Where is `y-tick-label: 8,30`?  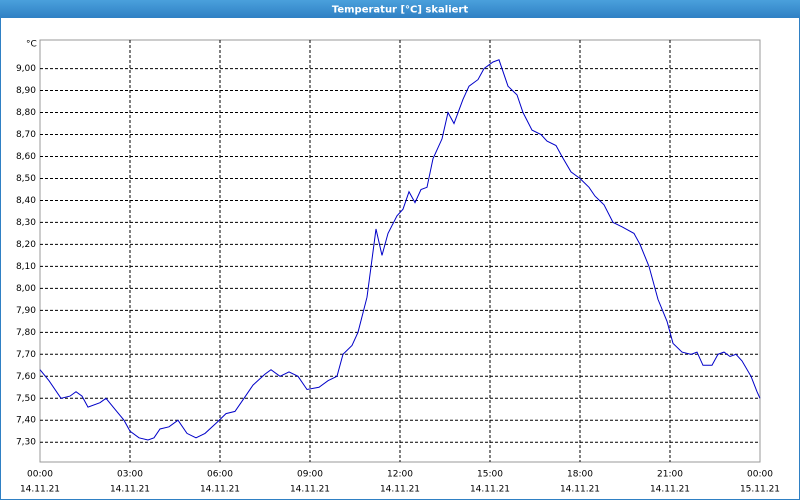 y-tick-label: 8,30 is located at coordinates (26, 223).